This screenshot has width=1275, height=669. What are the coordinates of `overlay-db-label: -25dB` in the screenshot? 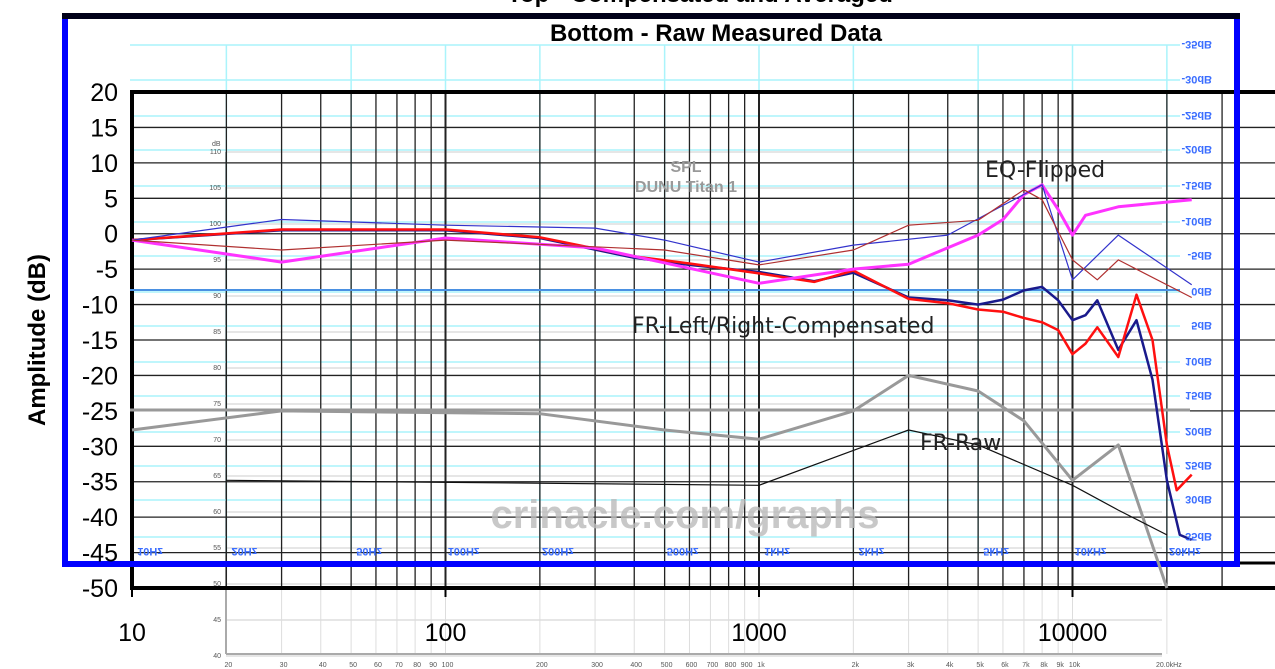 It's located at (1196, 115).